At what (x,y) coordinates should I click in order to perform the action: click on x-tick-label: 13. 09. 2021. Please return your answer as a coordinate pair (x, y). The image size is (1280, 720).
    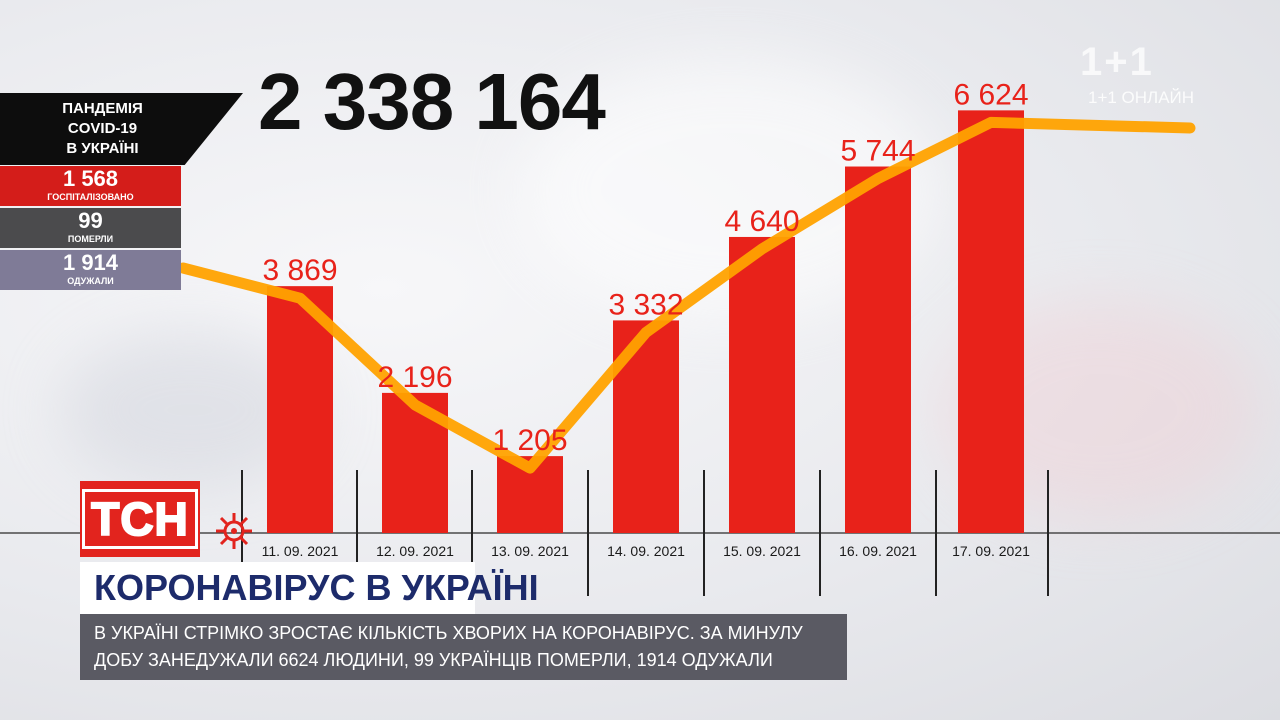
    Looking at the image, I should click on (530, 551).